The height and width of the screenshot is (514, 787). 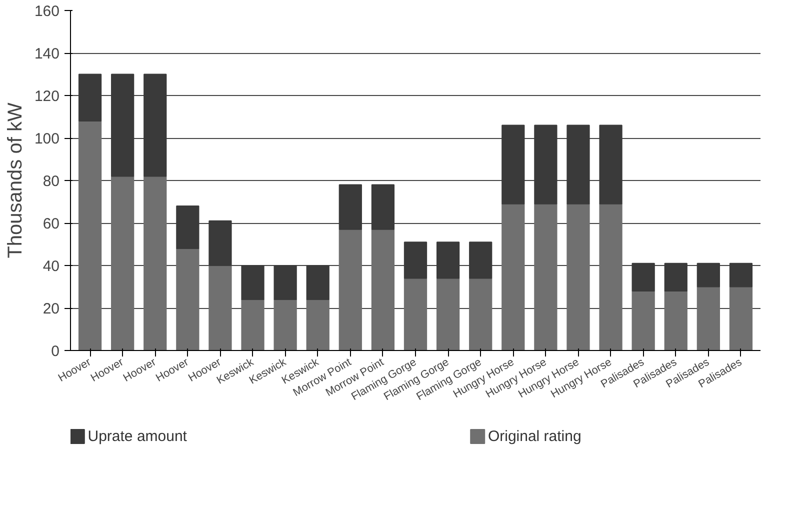 What do you see at coordinates (51, 266) in the screenshot?
I see `y-tick-label: 40` at bounding box center [51, 266].